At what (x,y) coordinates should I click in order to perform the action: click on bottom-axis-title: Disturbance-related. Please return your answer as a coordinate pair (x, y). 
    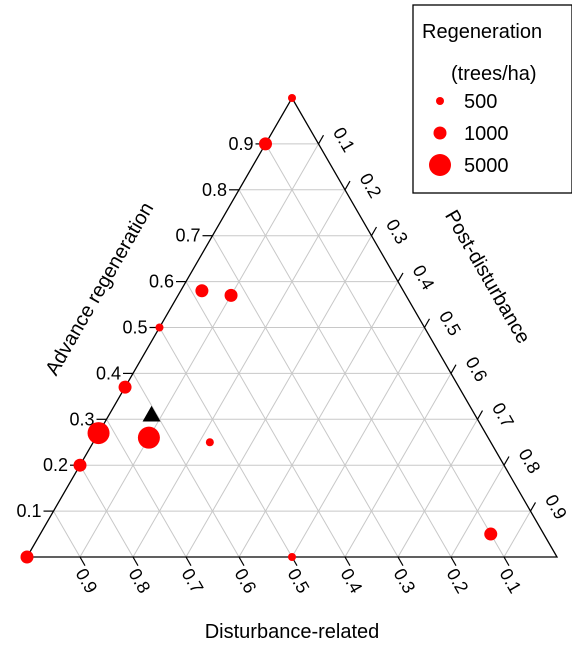
    Looking at the image, I should click on (292, 632).